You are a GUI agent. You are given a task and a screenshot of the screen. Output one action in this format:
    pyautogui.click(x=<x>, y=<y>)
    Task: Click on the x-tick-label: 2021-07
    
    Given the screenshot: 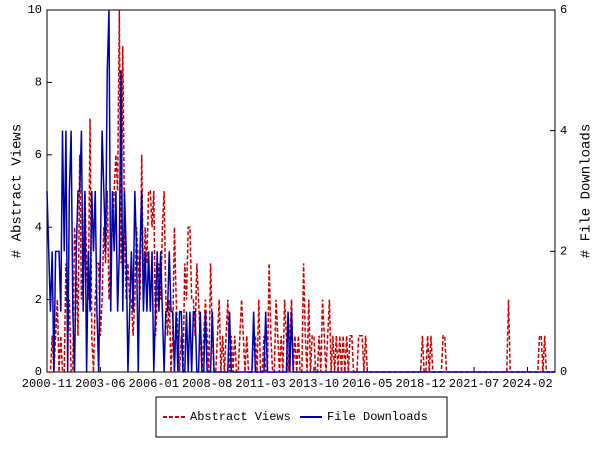 What is the action you would take?
    pyautogui.click(x=474, y=384)
    